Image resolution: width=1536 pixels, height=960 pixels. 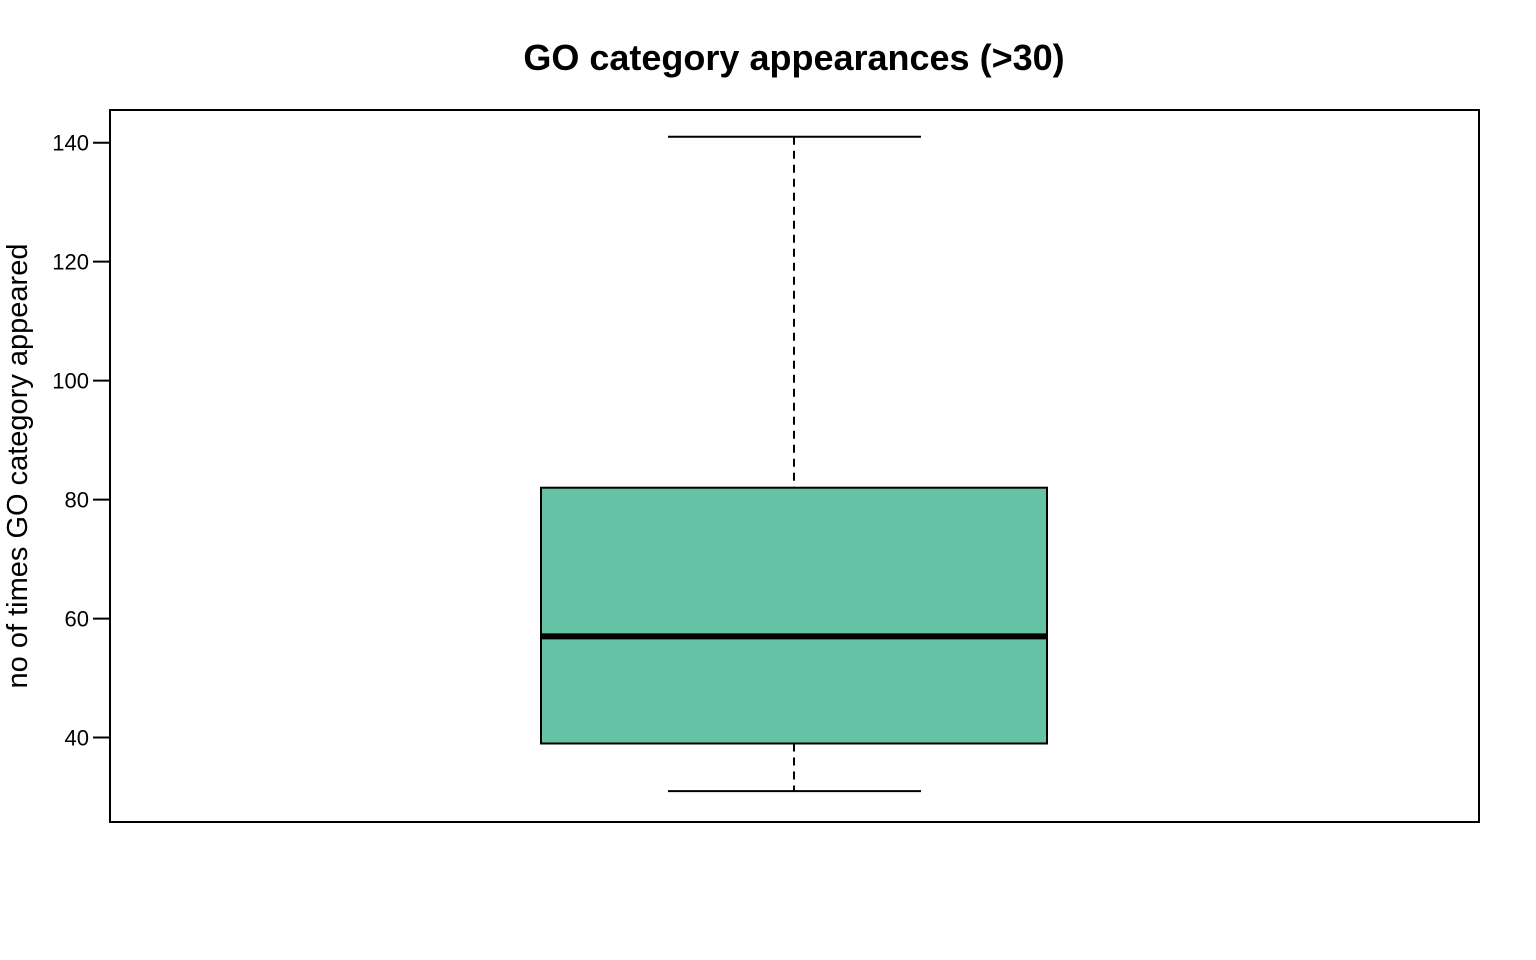 I want to click on chart-title: GO category appearances (>30), so click(x=793, y=57).